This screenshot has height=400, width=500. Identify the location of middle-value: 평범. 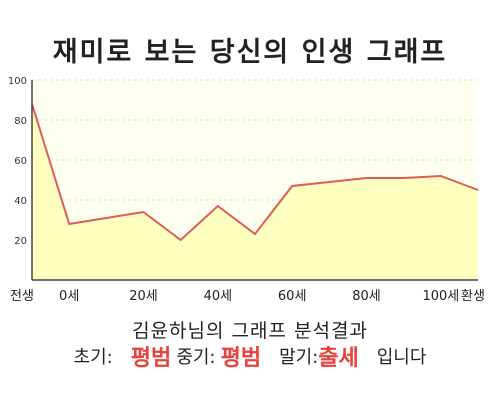
(241, 358).